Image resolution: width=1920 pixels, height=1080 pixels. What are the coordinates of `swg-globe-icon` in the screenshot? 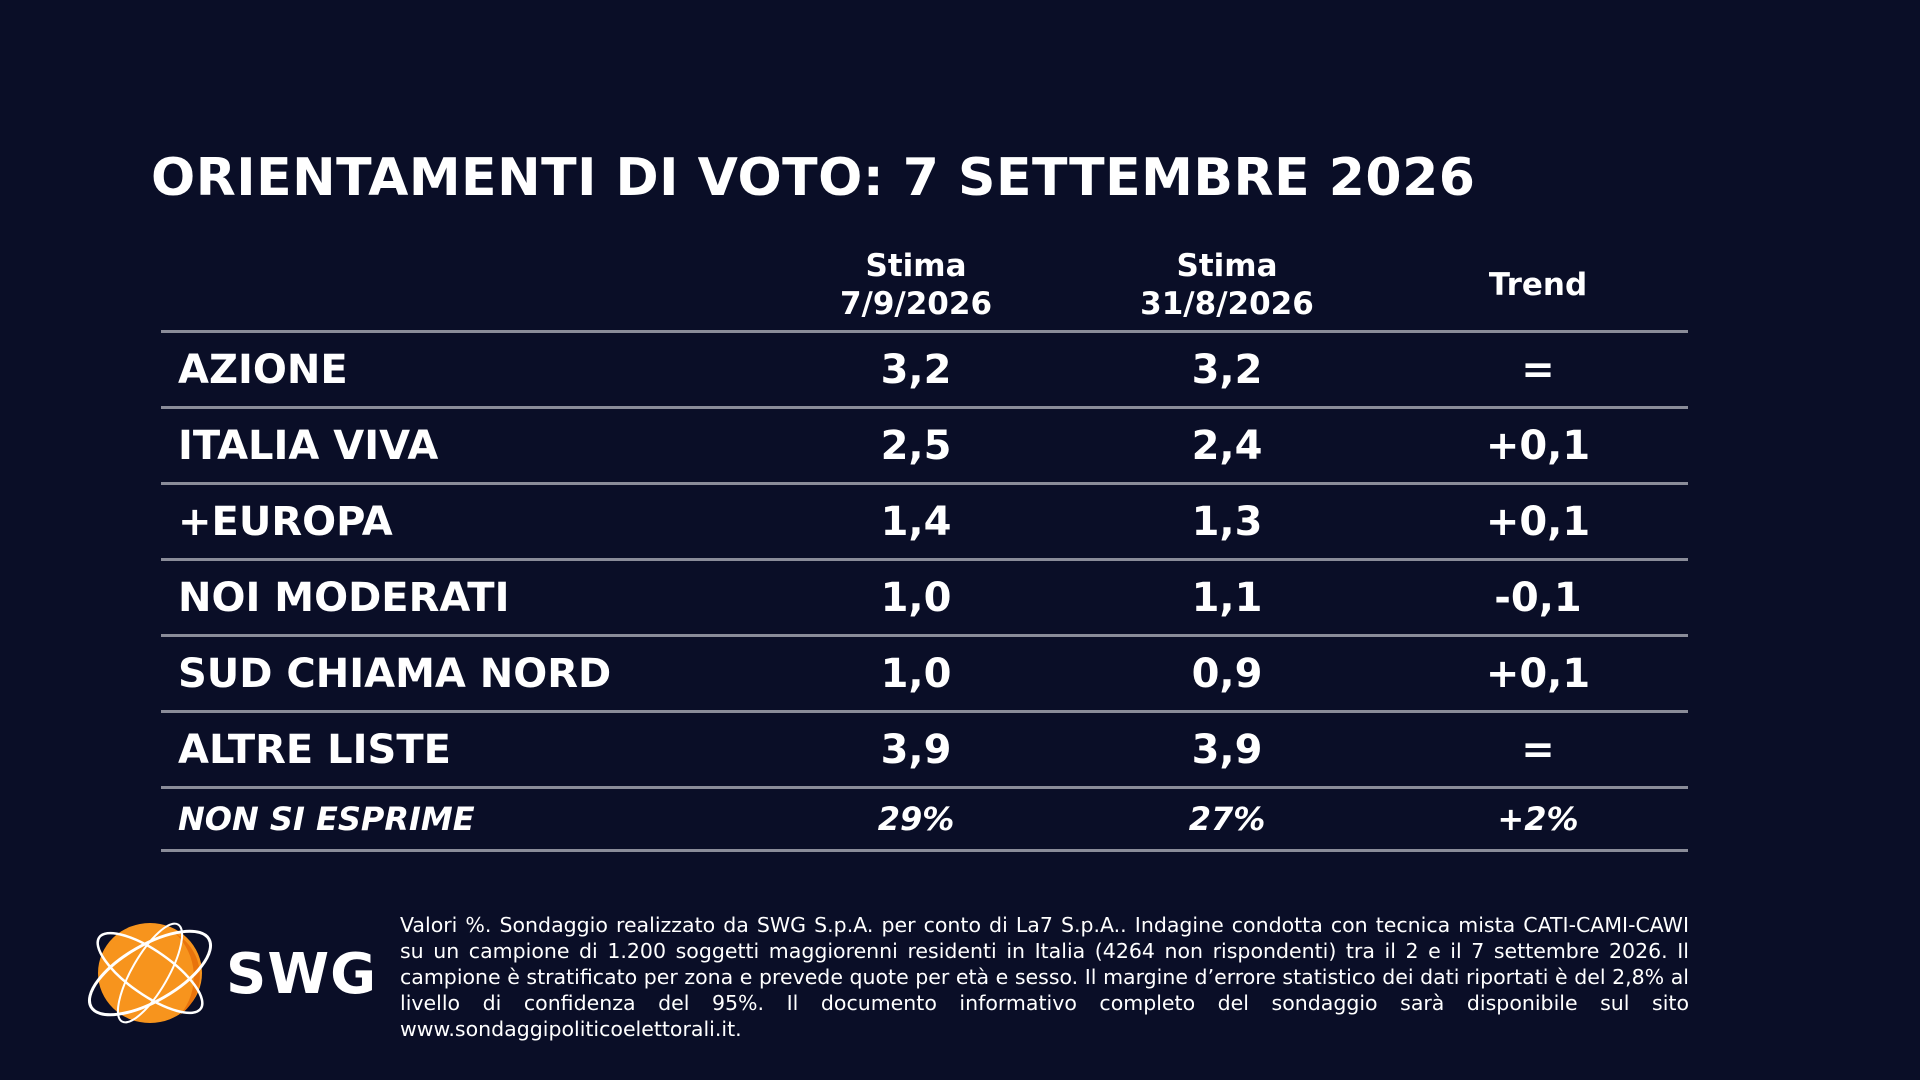 It's located at (150, 973).